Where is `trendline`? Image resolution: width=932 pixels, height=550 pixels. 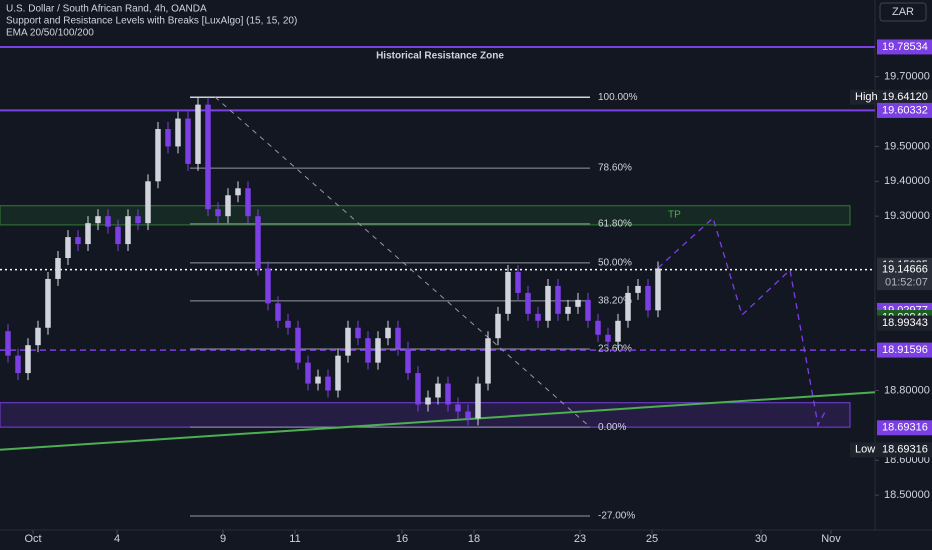 trendline is located at coordinates (438, 421).